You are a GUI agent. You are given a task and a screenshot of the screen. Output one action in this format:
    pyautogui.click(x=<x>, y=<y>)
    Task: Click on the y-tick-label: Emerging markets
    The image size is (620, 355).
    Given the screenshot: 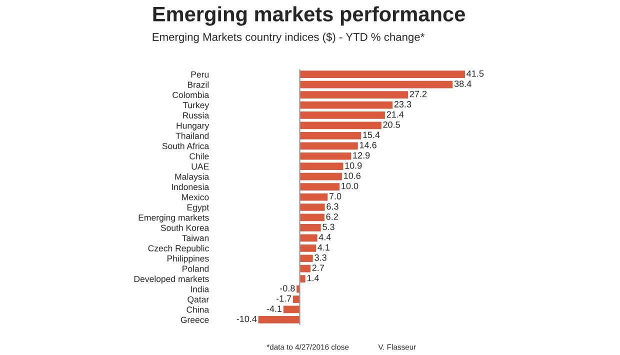 What is the action you would take?
    pyautogui.click(x=173, y=218)
    